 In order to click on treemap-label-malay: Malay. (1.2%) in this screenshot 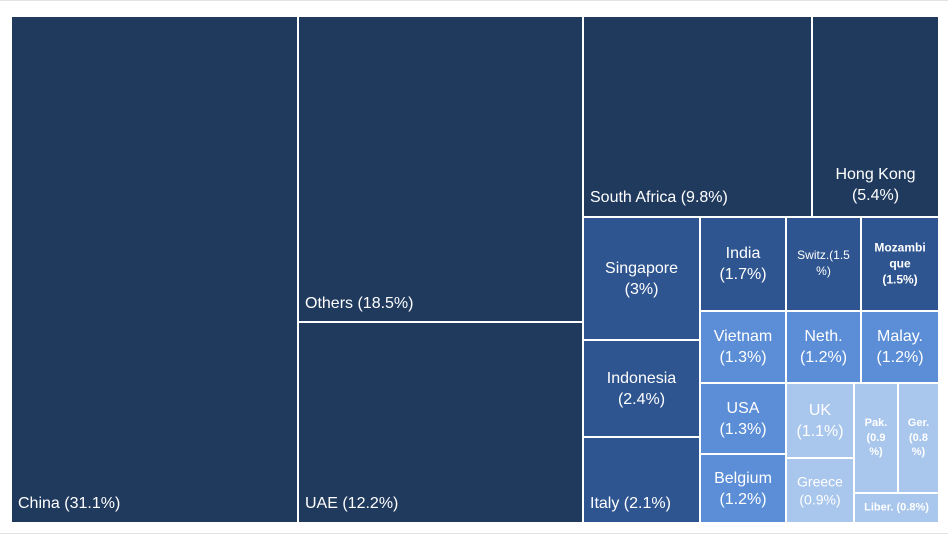, I will do `click(900, 346)`.